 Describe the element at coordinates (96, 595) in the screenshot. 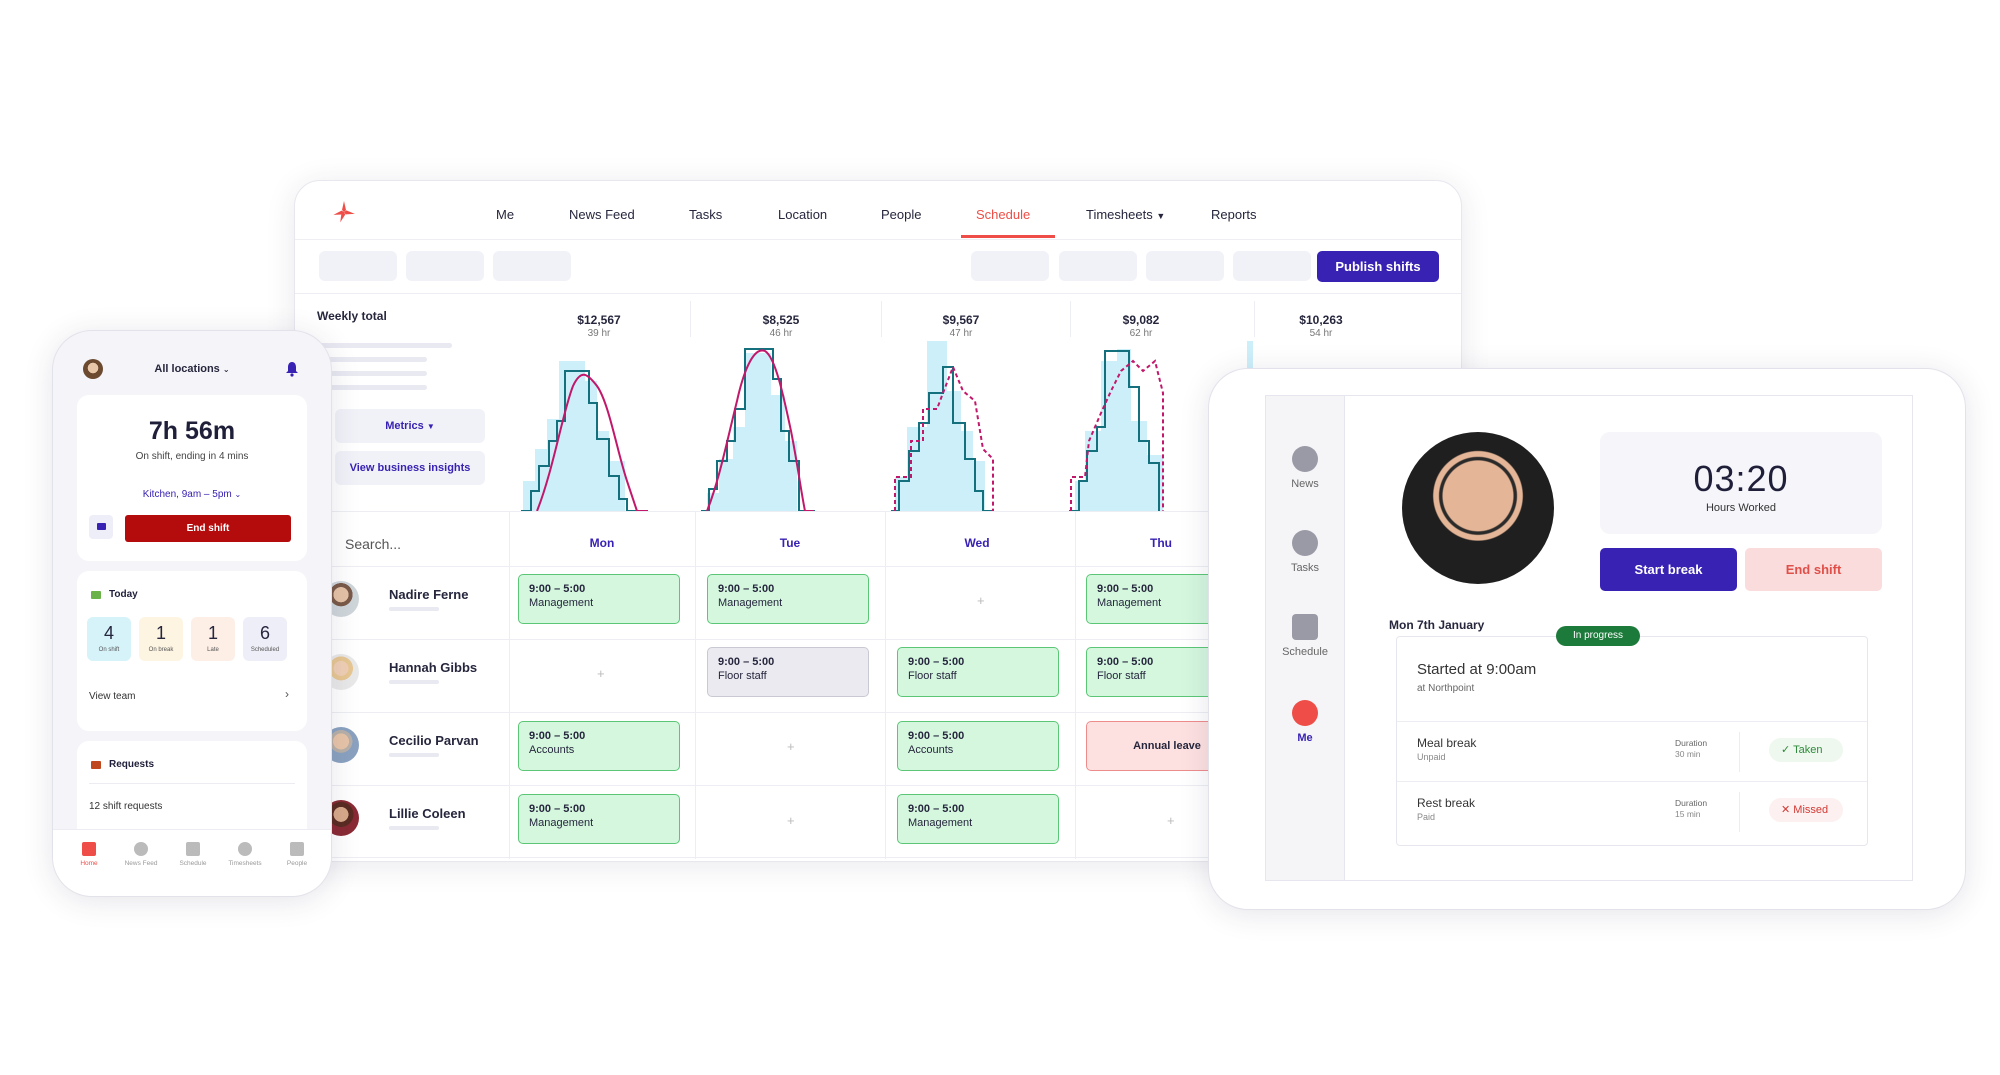

I see `calendar-icon` at that location.